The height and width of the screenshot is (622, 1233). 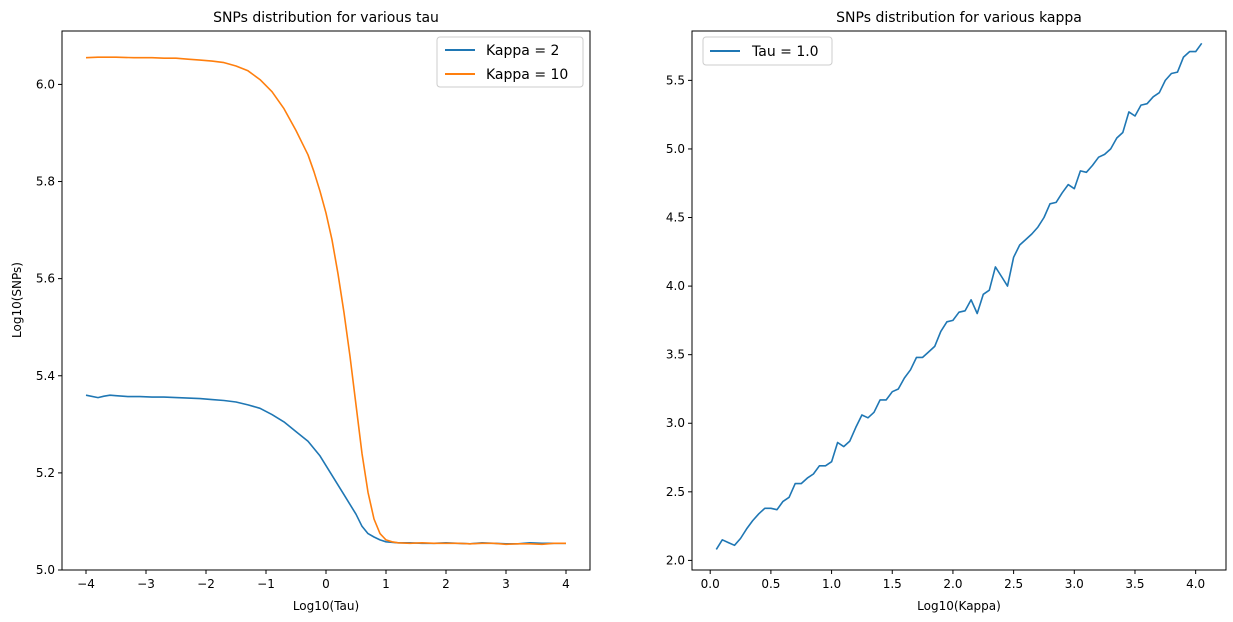 What do you see at coordinates (266, 584) in the screenshot?
I see `x-tick-label: −1` at bounding box center [266, 584].